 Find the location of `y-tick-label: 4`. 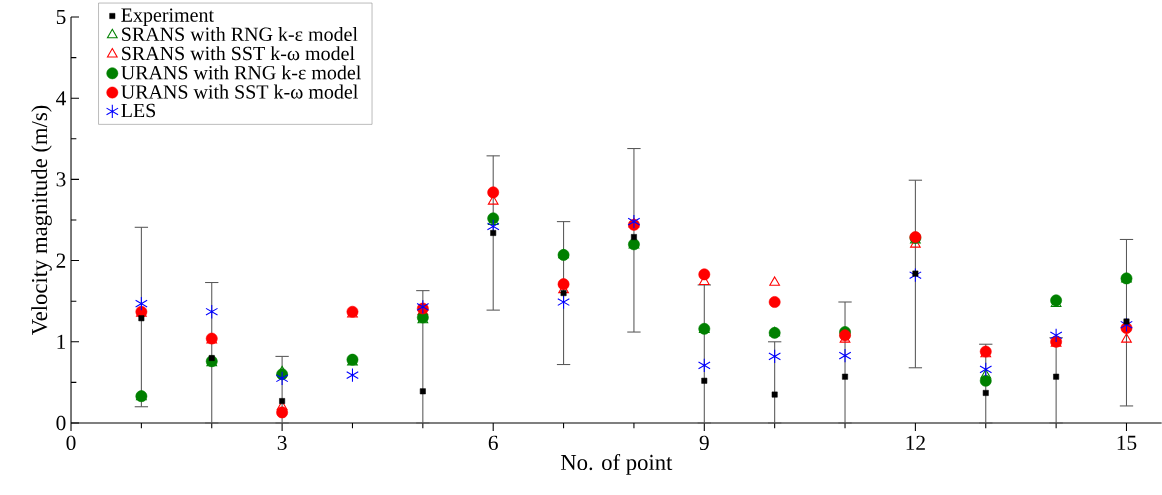

y-tick-label: 4 is located at coordinates (61, 98).